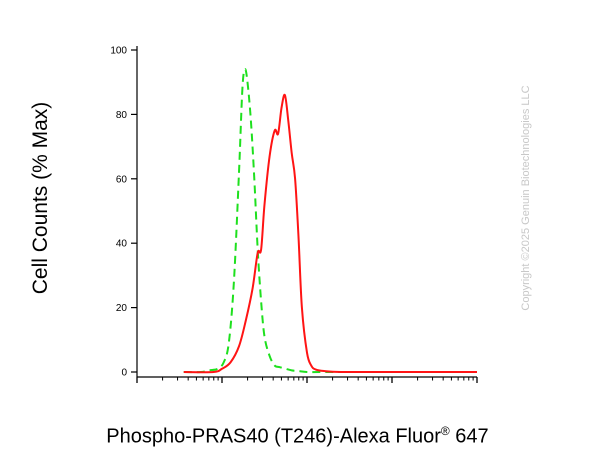 This screenshot has width=595, height=476. I want to click on y-tick-label: 0, so click(124, 373).